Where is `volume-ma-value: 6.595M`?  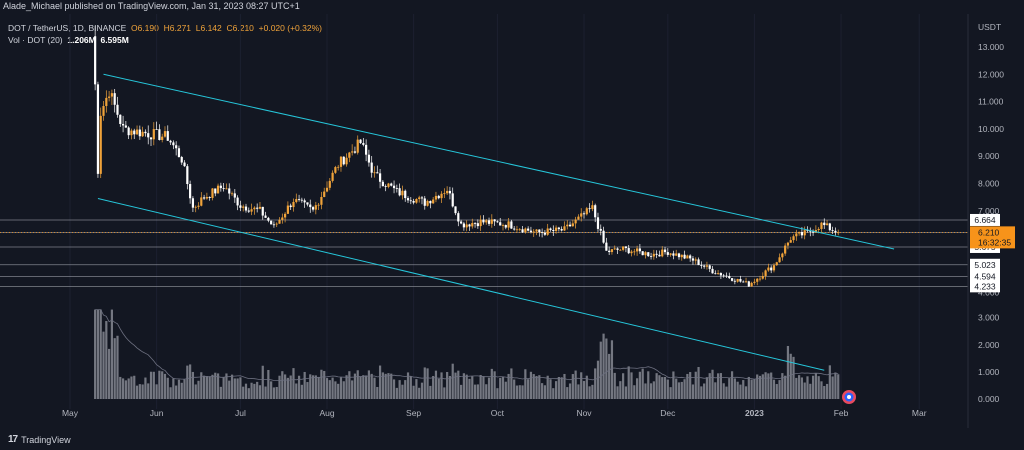
volume-ma-value: 6.595M is located at coordinates (114, 40).